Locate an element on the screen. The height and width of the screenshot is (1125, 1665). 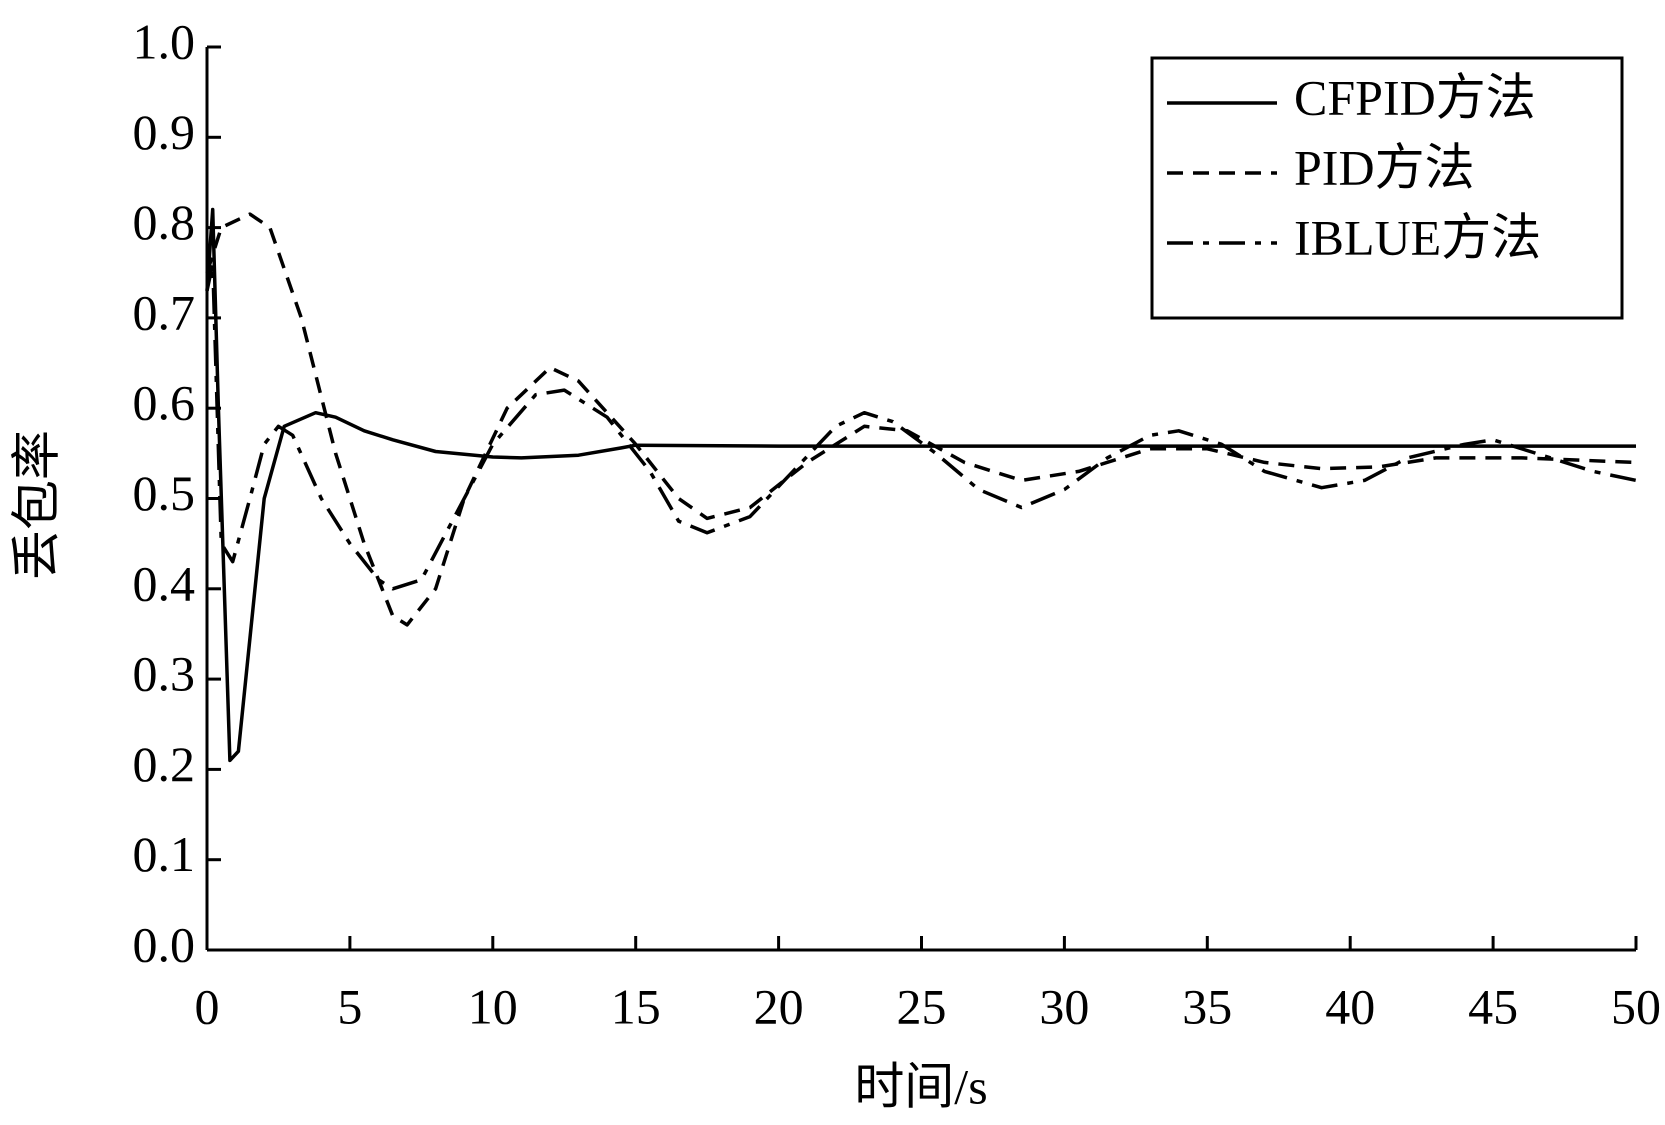
y-tick-label: 0.9 is located at coordinates (164, 132).